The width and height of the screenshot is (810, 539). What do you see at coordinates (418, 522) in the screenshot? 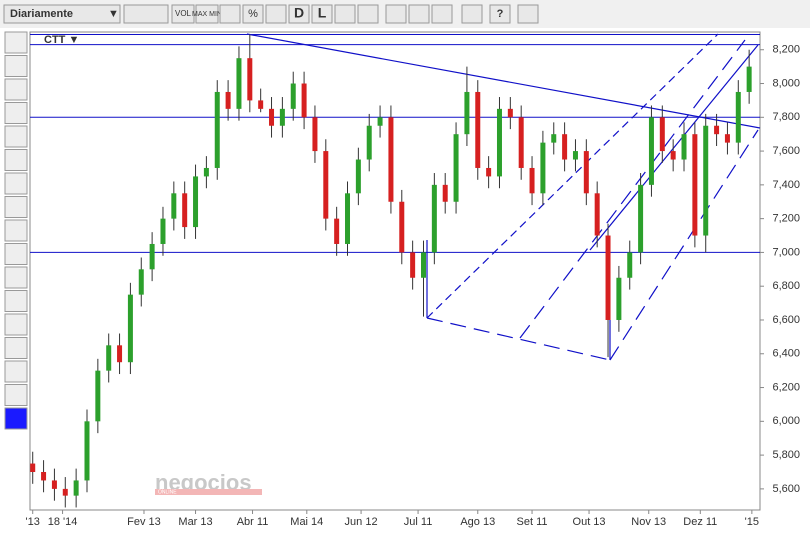
I see `x-tick-label: Jul 11` at bounding box center [418, 522].